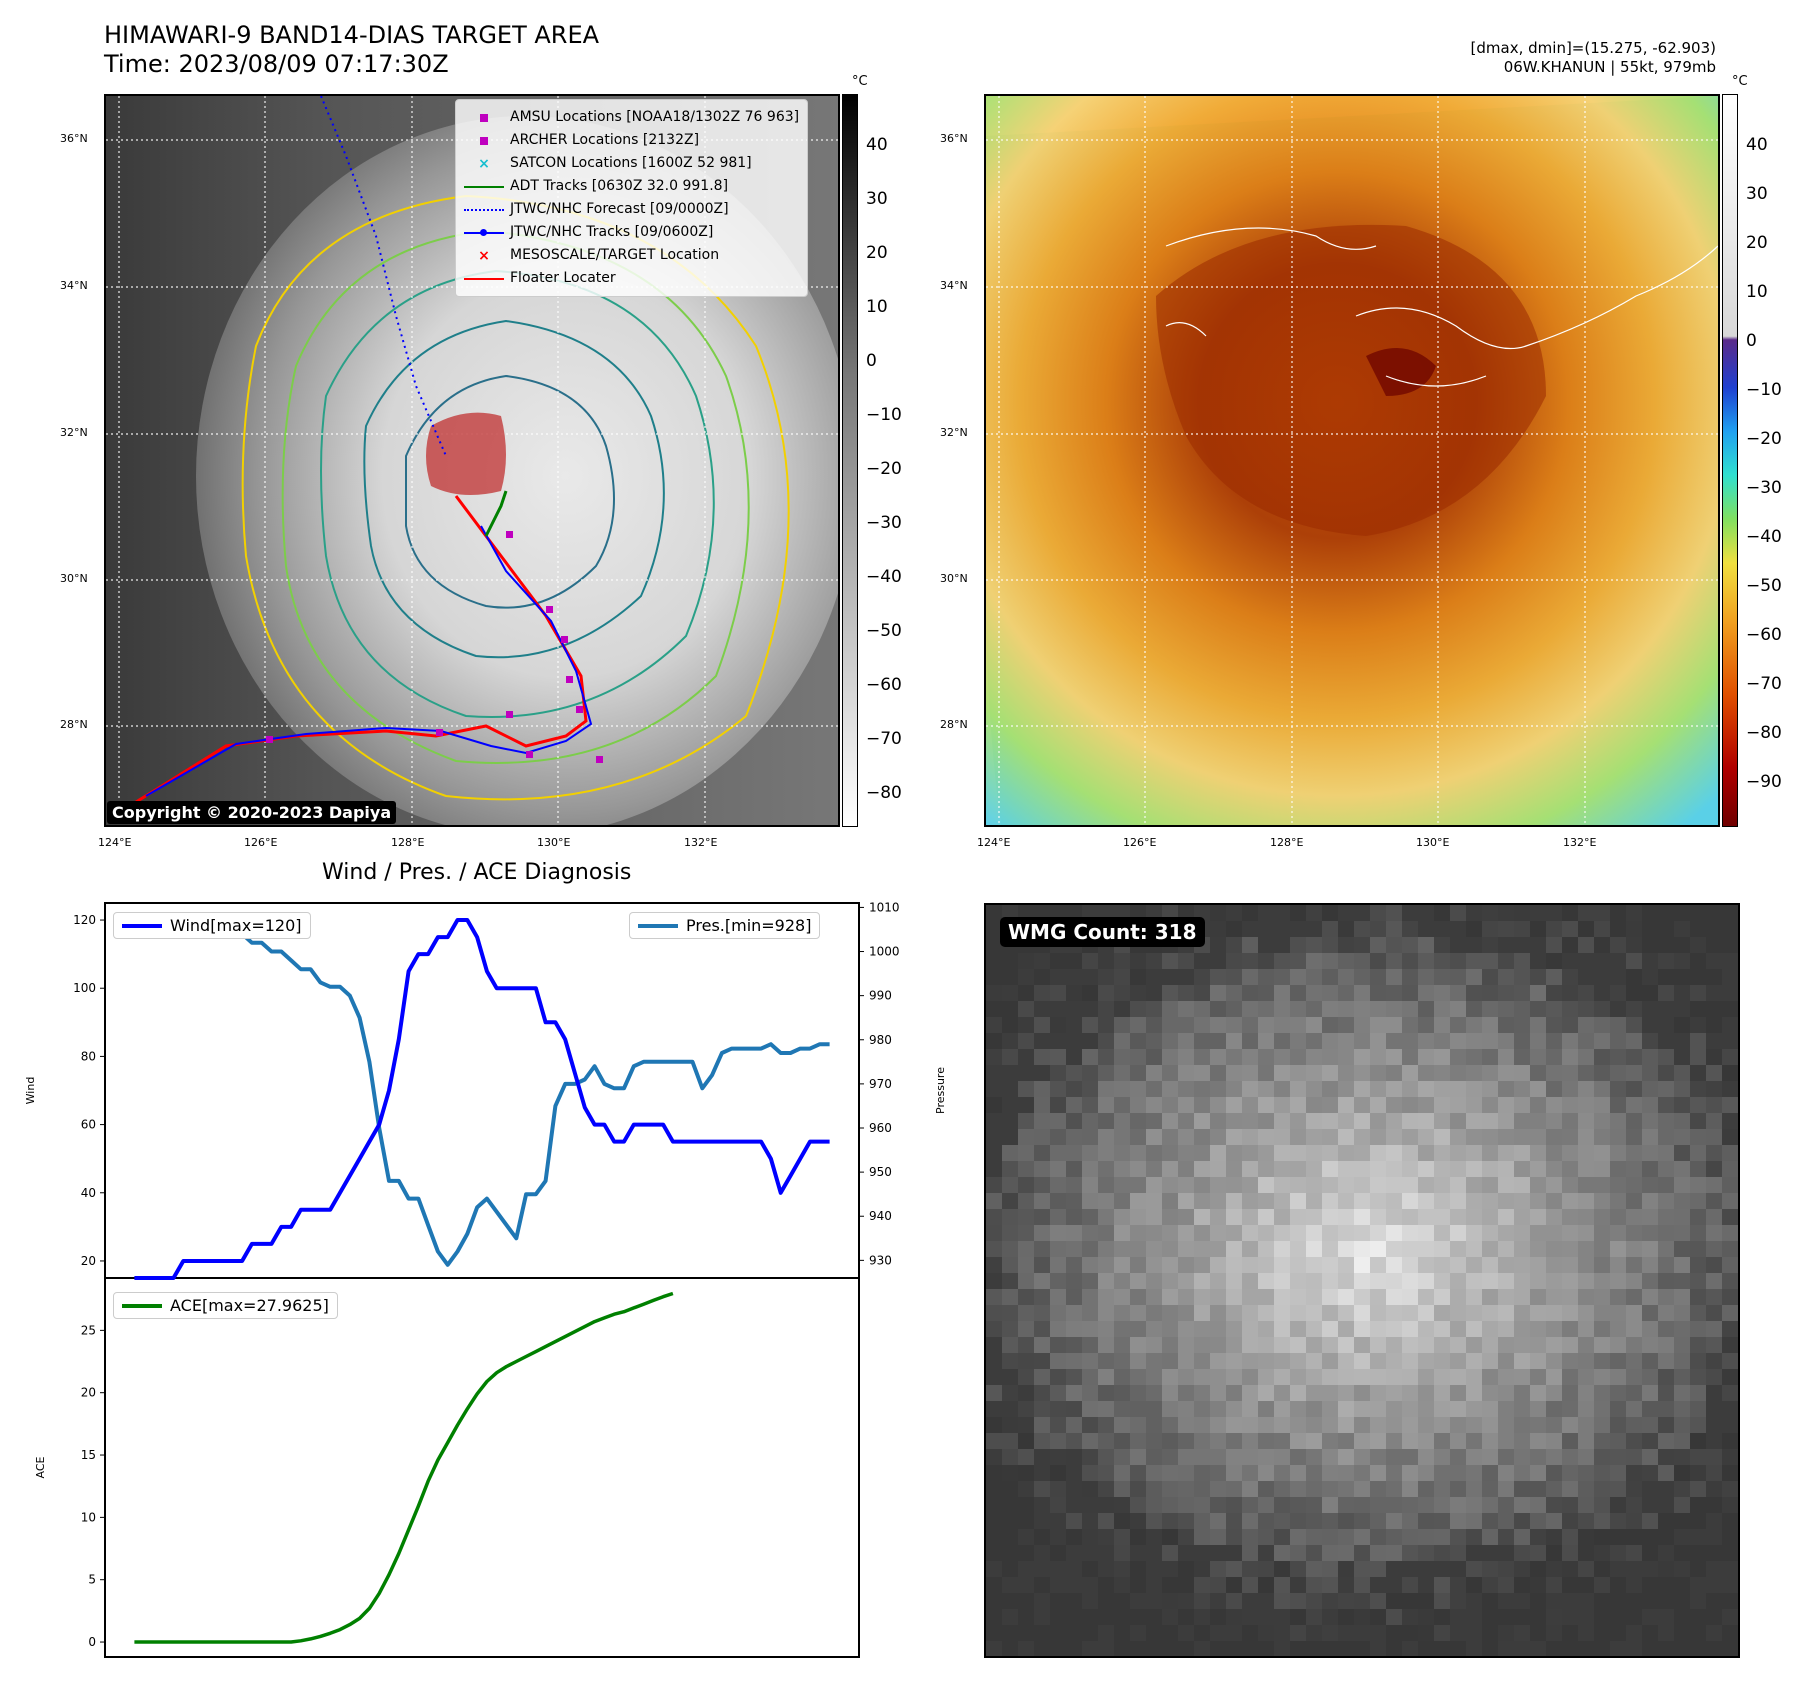 The height and width of the screenshot is (1684, 1797). Describe the element at coordinates (1764, 439) in the screenshot. I see `colorbar-tick-label: −20` at that location.